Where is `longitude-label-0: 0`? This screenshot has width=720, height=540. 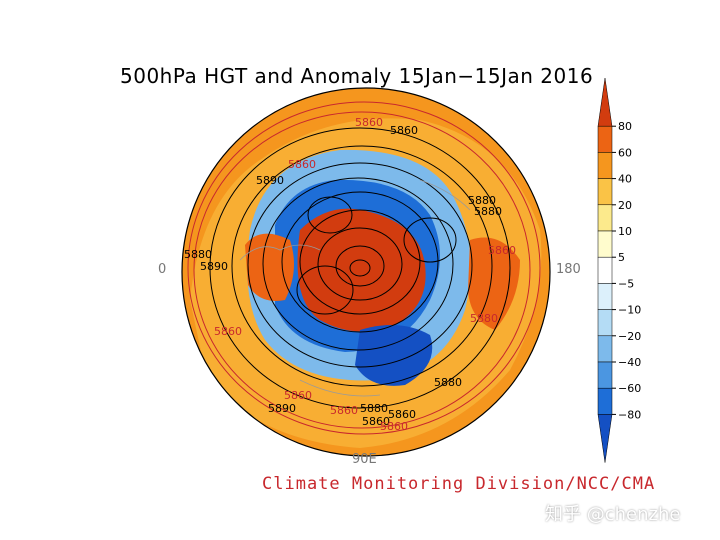
longitude-label-0: 0 is located at coordinates (162, 269).